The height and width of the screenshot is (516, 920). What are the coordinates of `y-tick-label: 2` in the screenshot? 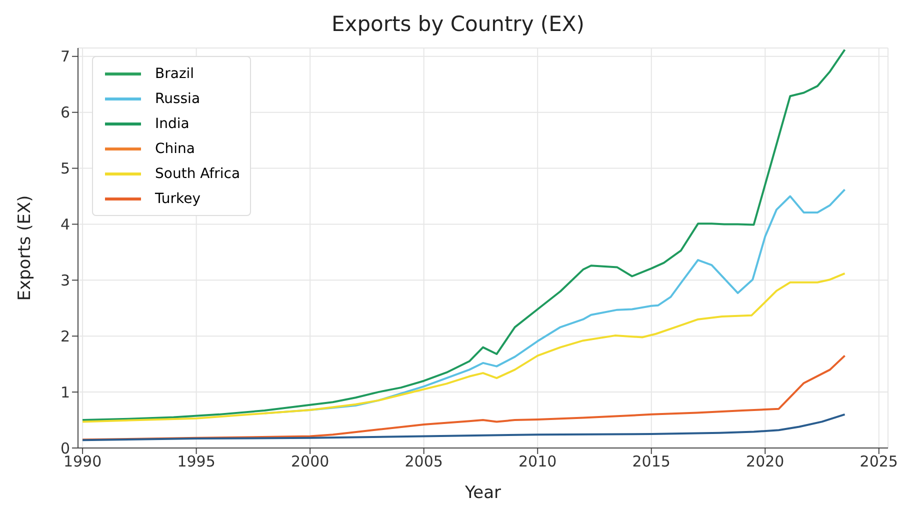 It's located at (65, 336).